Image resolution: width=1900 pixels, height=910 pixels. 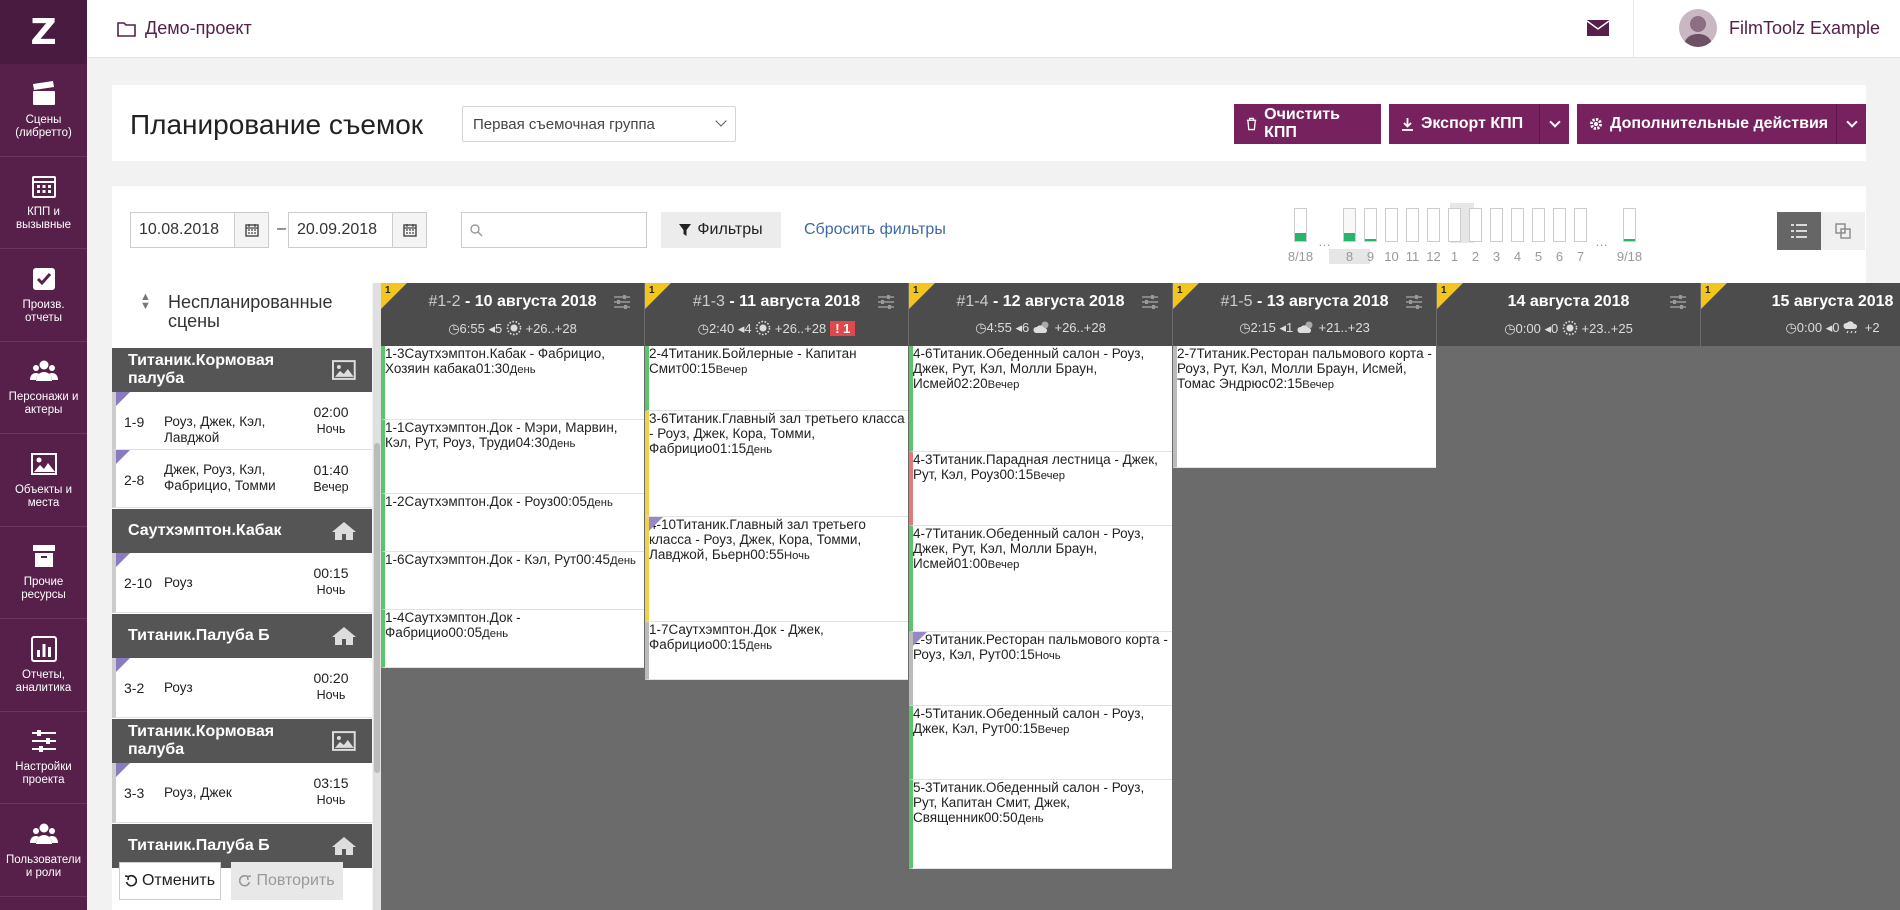 What do you see at coordinates (512, 523) in the screenshot?
I see `scheduled-scene-card: 1-2Саутхэмптон.Док - Роуз00:05День` at bounding box center [512, 523].